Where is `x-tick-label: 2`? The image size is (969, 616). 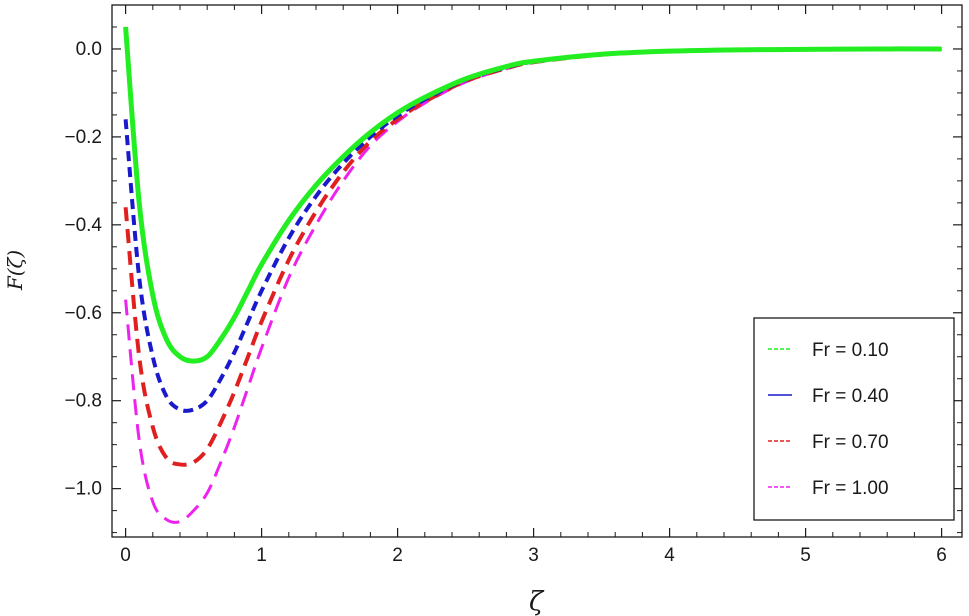
x-tick-label: 2 is located at coordinates (397, 555).